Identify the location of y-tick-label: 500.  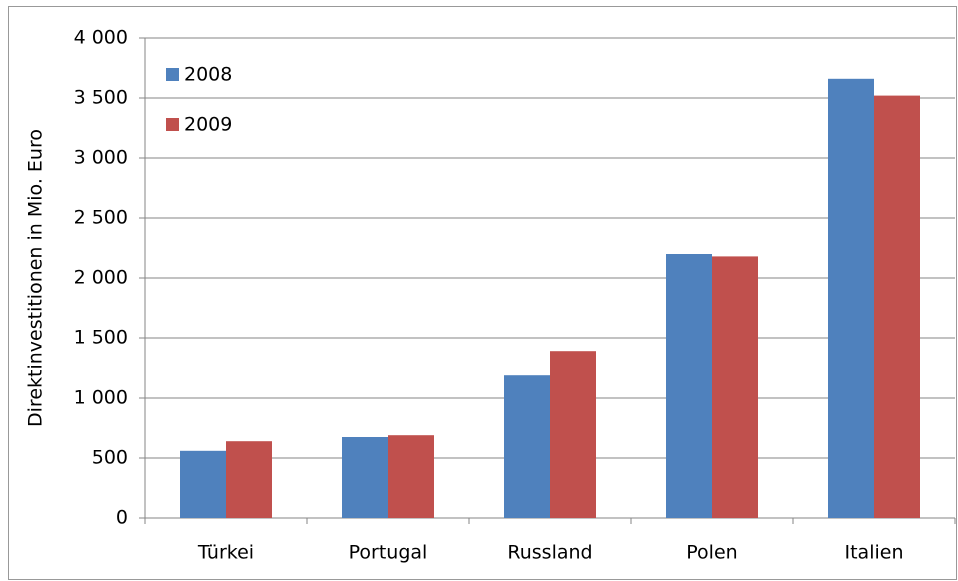
(110, 458).